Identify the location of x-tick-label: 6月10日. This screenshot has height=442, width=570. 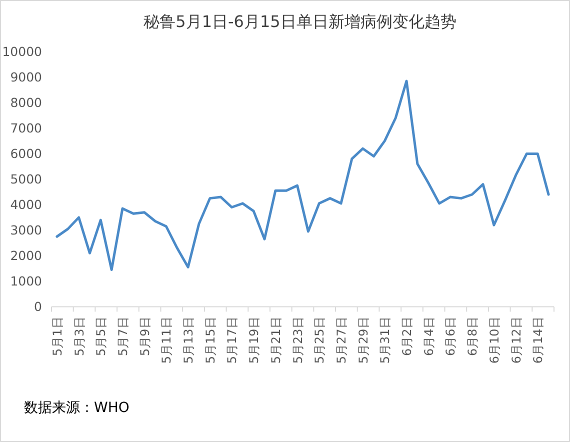
(494, 340).